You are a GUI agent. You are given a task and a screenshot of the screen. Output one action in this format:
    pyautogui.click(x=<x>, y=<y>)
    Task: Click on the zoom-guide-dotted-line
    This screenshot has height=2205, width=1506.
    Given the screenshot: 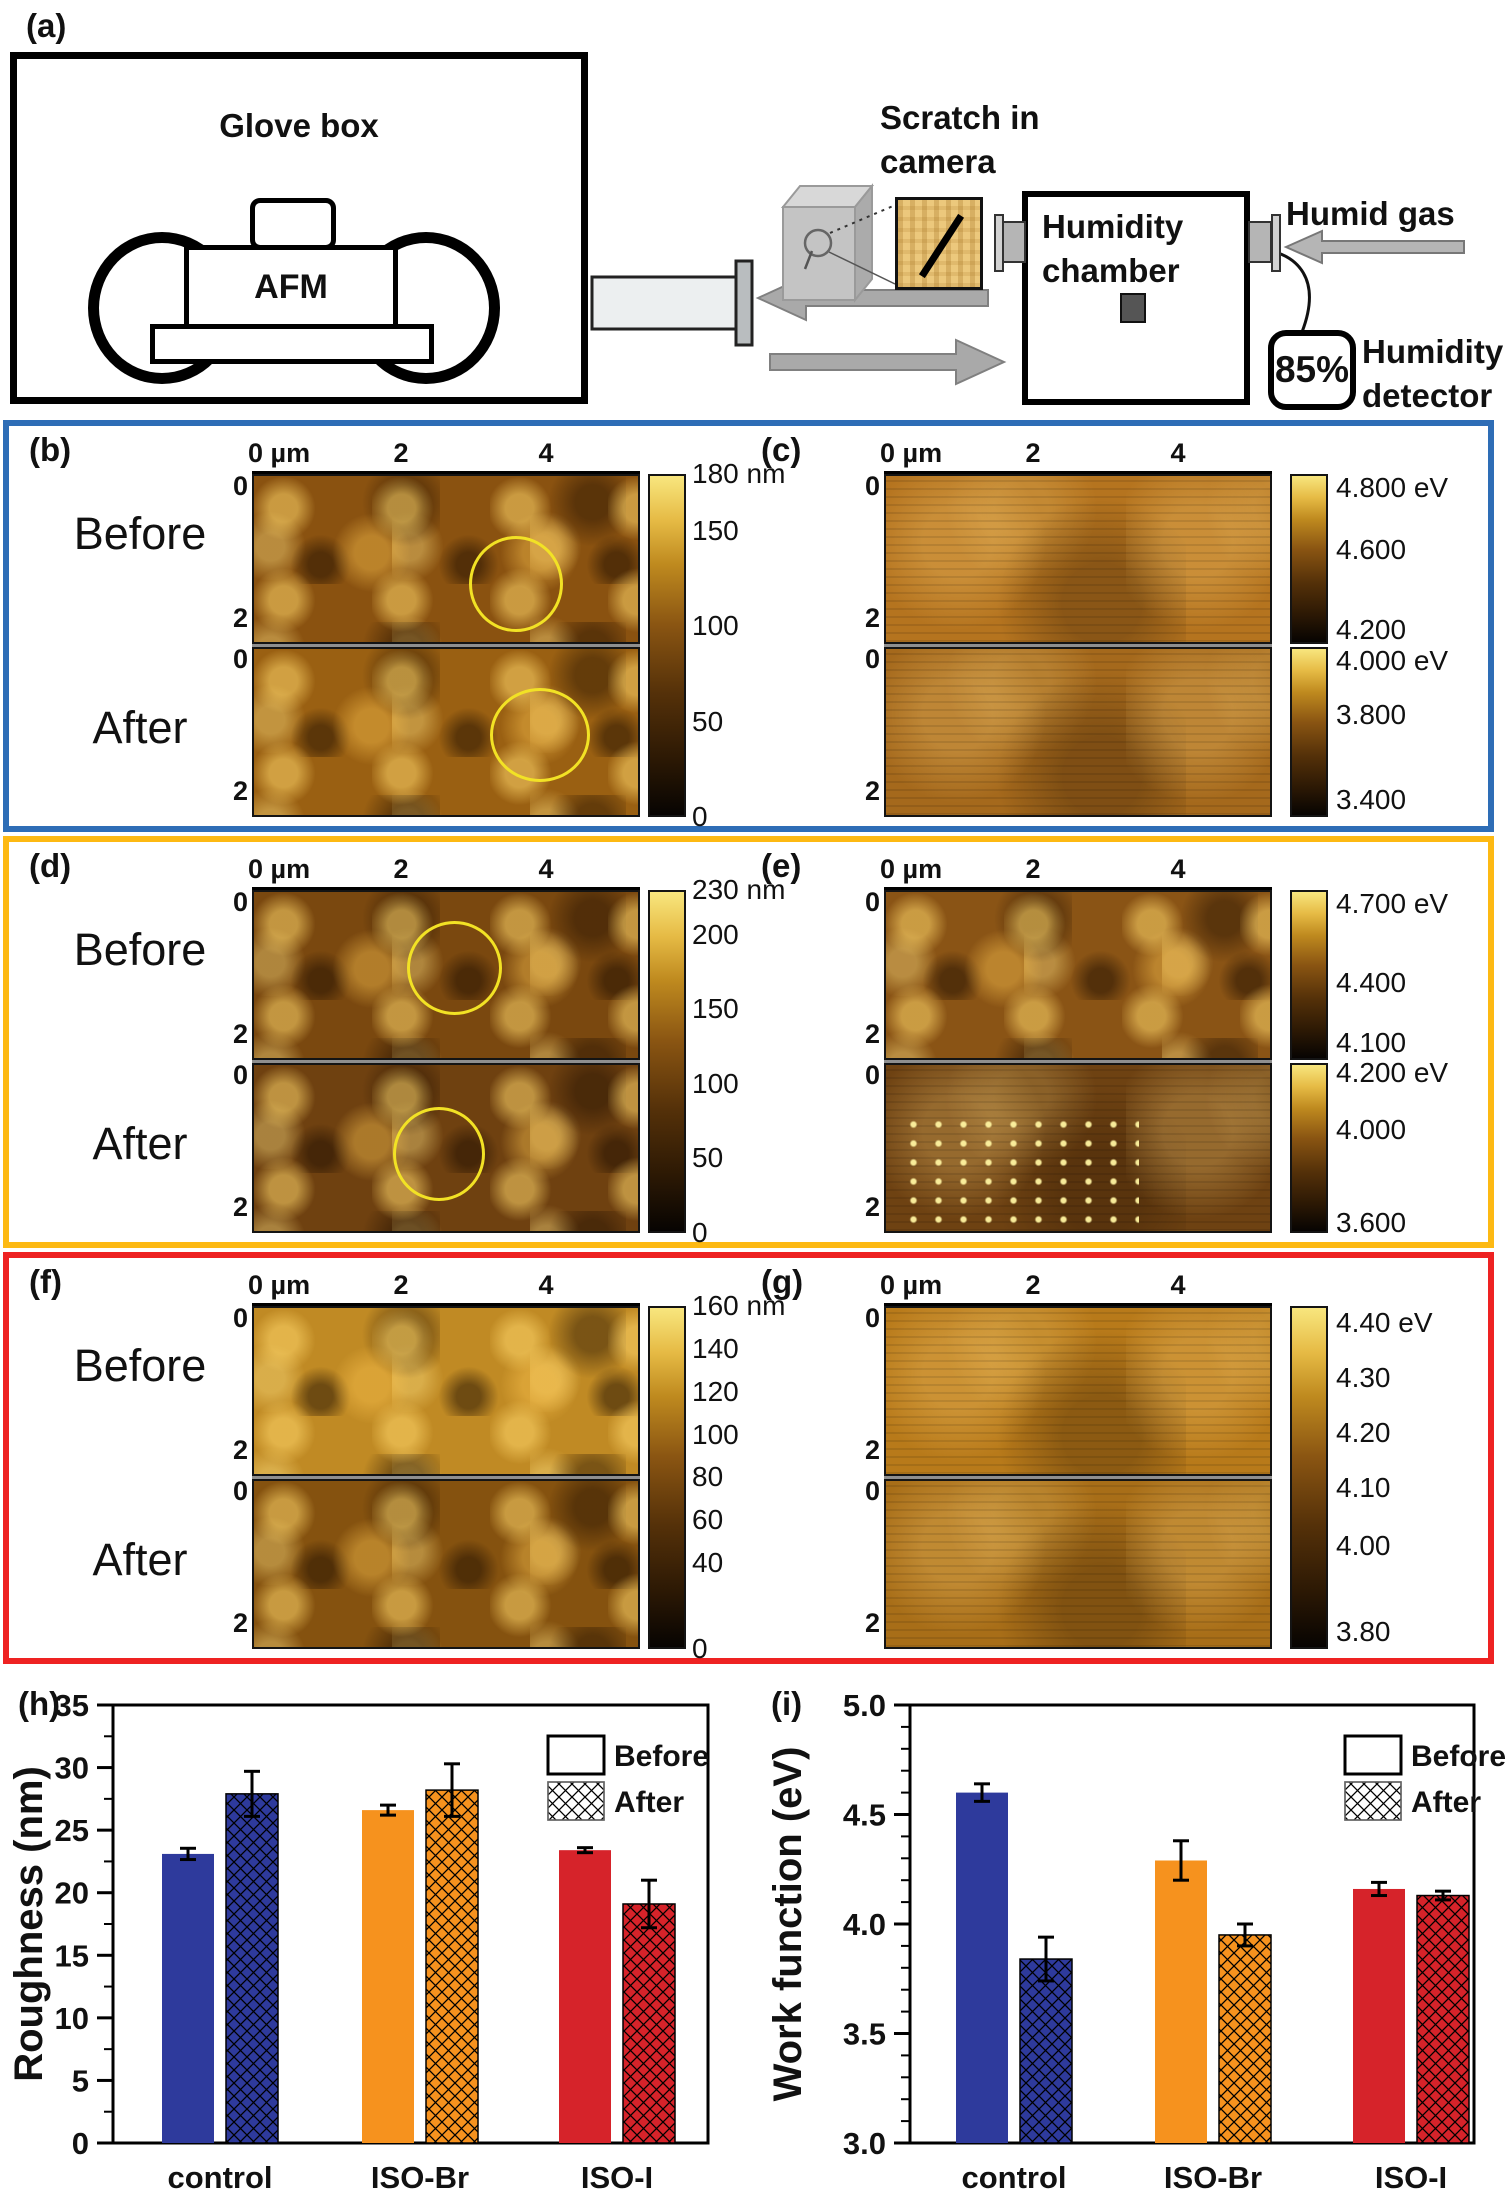 What is the action you would take?
    pyautogui.click(x=861, y=219)
    